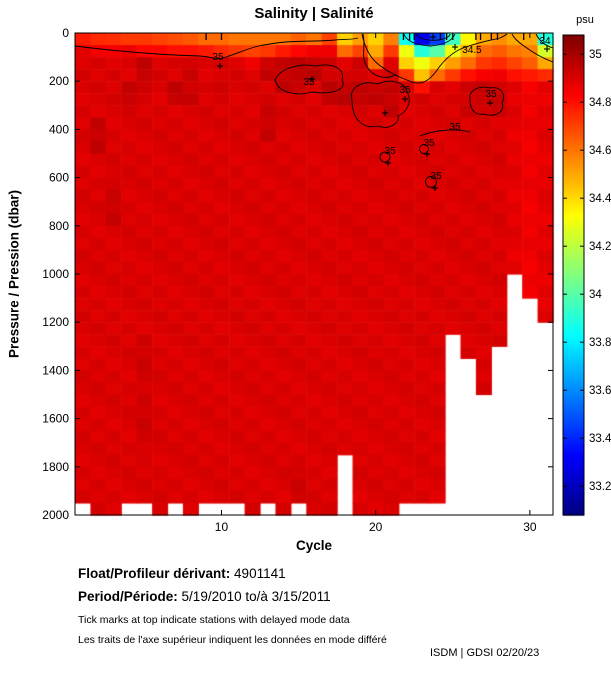 The height and width of the screenshot is (675, 611). Describe the element at coordinates (55, 370) in the screenshot. I see `y-axis-tick-label: 1400` at that location.